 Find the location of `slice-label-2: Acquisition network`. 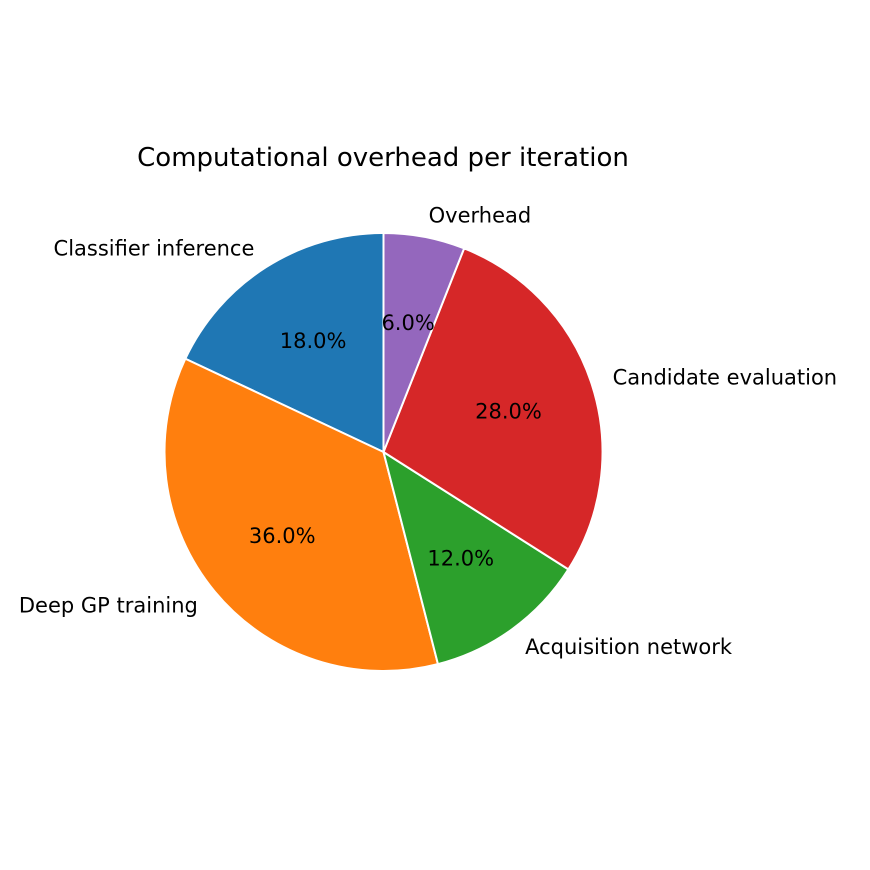

slice-label-2: Acquisition network is located at coordinates (629, 647).